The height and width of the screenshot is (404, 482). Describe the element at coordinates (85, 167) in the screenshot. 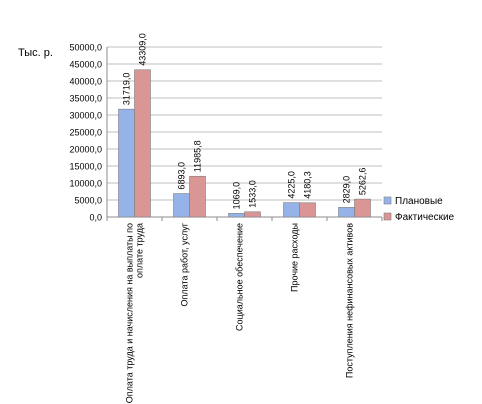

I see `y-tick-label: 15000,0` at that location.